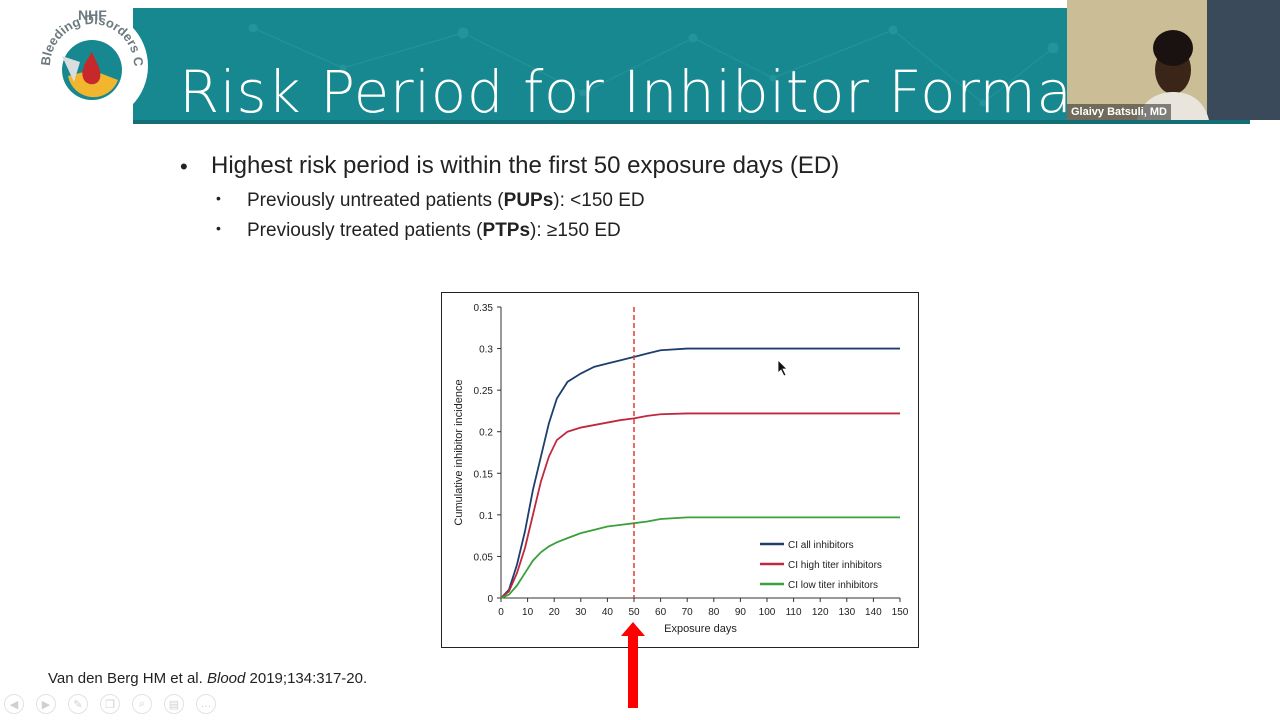 This screenshot has width=1280, height=720. Describe the element at coordinates (375, 200) in the screenshot. I see `sub-bullet-text: Previously untreated patients (` at that location.